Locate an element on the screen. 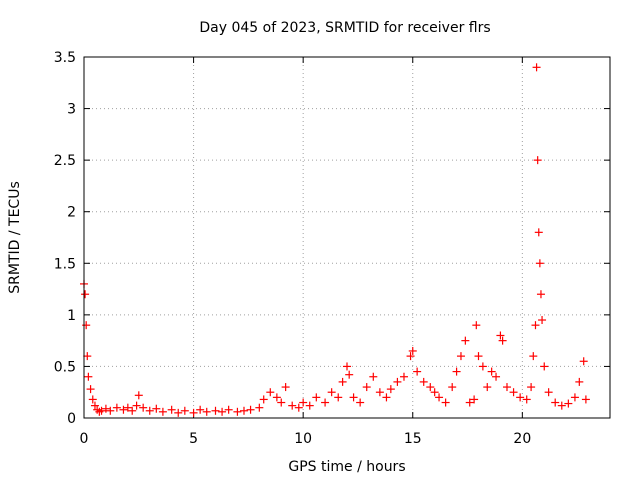  y-tick-label: 3.5 is located at coordinates (65, 58).